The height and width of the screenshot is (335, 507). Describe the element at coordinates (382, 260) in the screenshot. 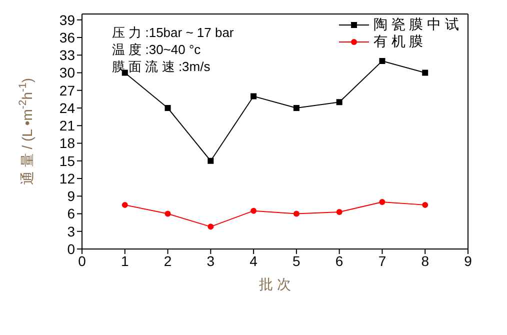

I see `x-tick-label: 7` at that location.